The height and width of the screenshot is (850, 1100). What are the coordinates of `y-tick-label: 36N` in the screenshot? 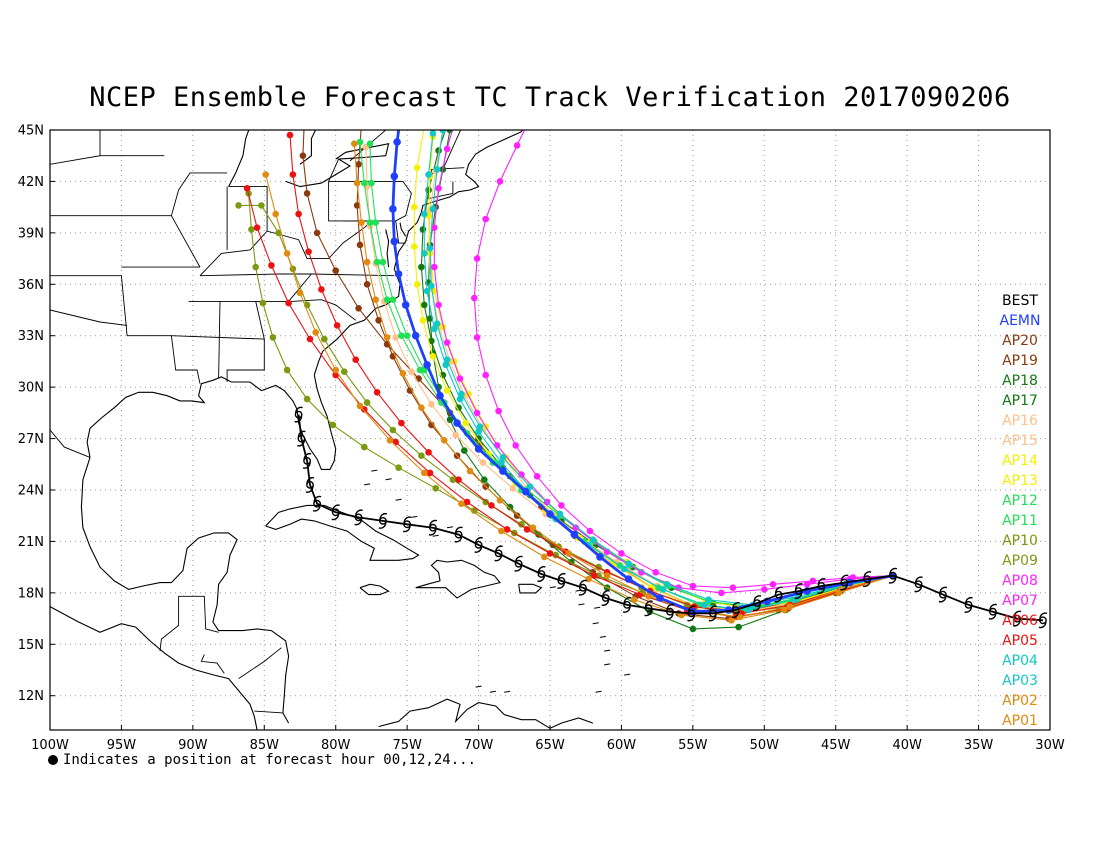 It's located at (31, 285).